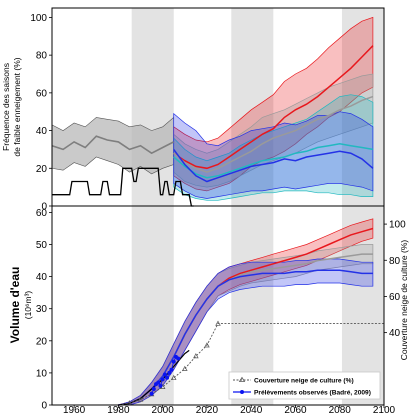 The image size is (411, 414). Describe the element at coordinates (395, 297) in the screenshot. I see `bottom-right-ytick-label-60: 60` at that location.